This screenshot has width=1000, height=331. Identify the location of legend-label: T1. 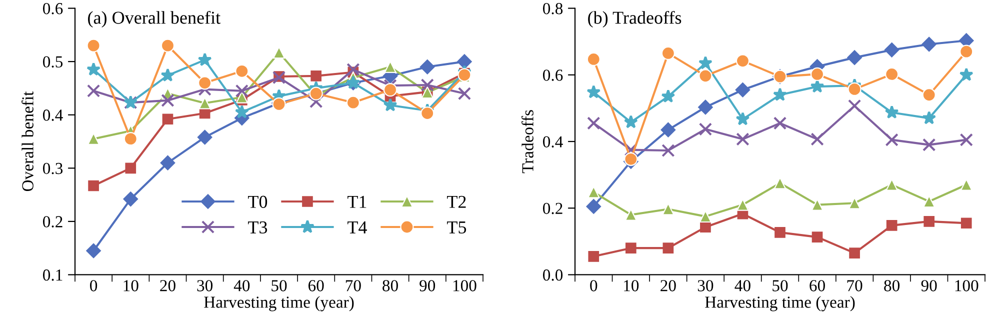
(357, 202).